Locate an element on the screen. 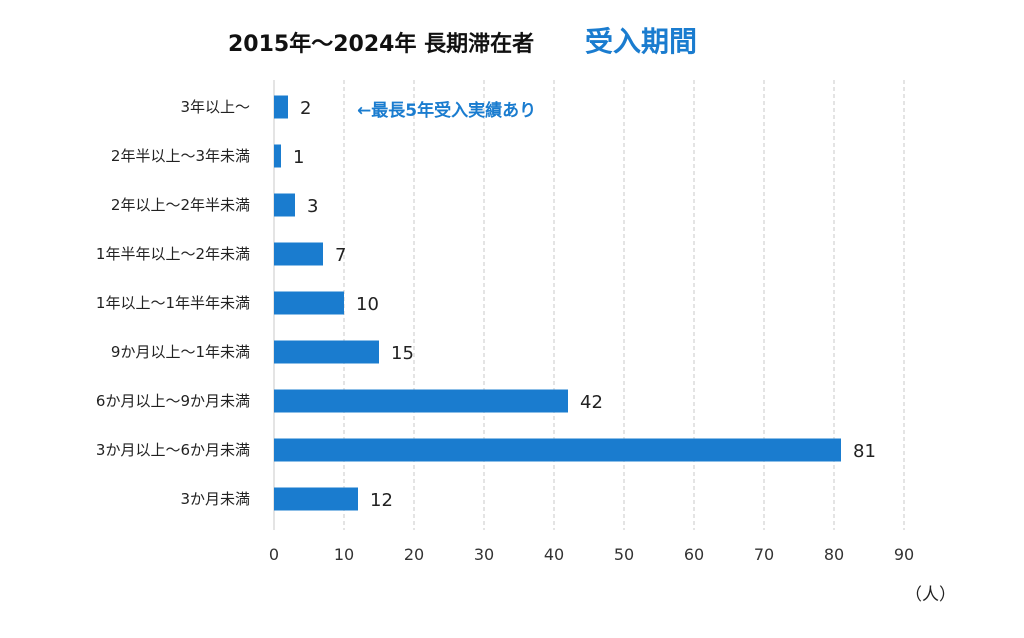  category-label: 1年以上～1年半年未満 is located at coordinates (173, 303).